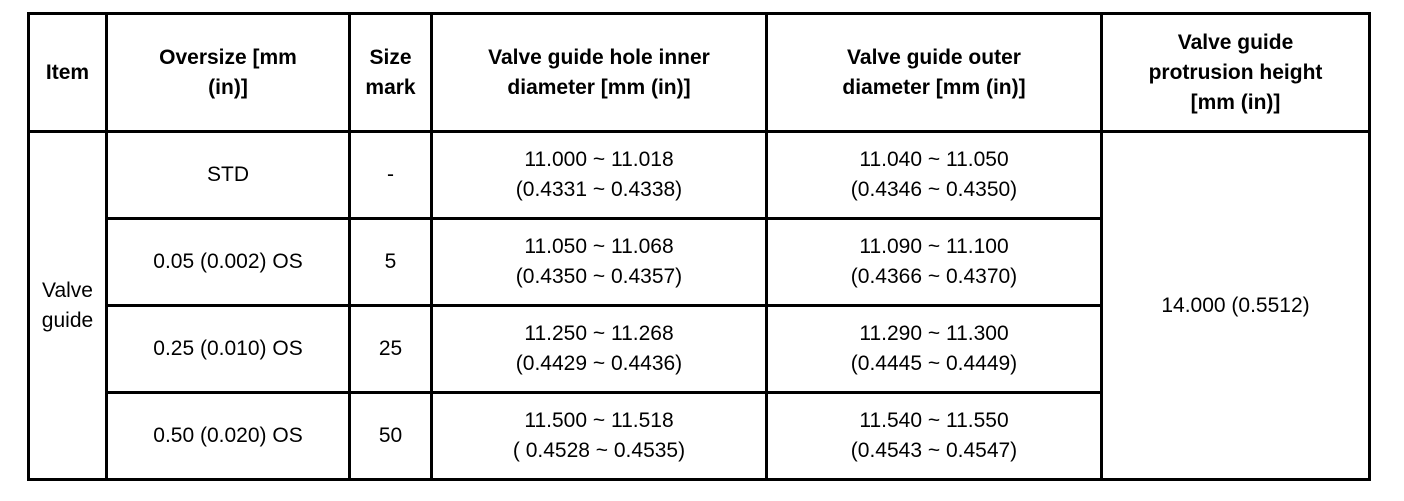 The width and height of the screenshot is (1404, 501). Describe the element at coordinates (934, 436) in the screenshot. I see `outer-diameter-cell: 11.540 ~ 11.550 (0.4543 ~ 0.4547)` at that location.